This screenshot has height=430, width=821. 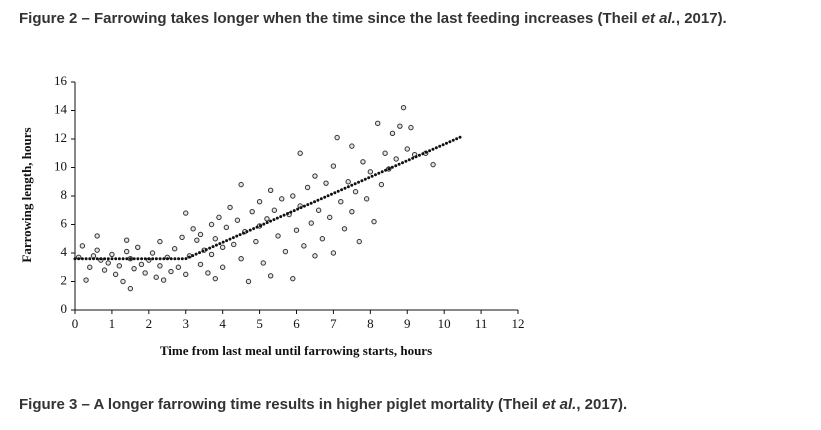 What do you see at coordinates (60, 165) in the screenshot?
I see `y-tick-label: 10` at bounding box center [60, 165].